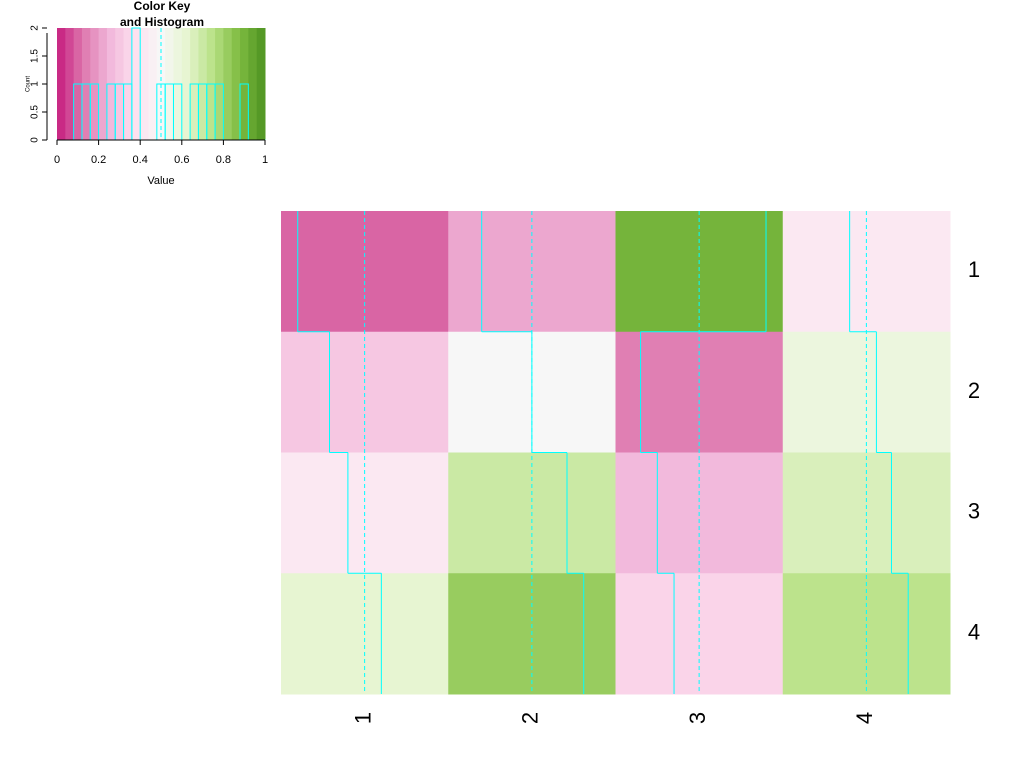 This screenshot has height=775, width=1031. Describe the element at coordinates (181, 160) in the screenshot. I see `x-tick-label: 0.6` at that location.